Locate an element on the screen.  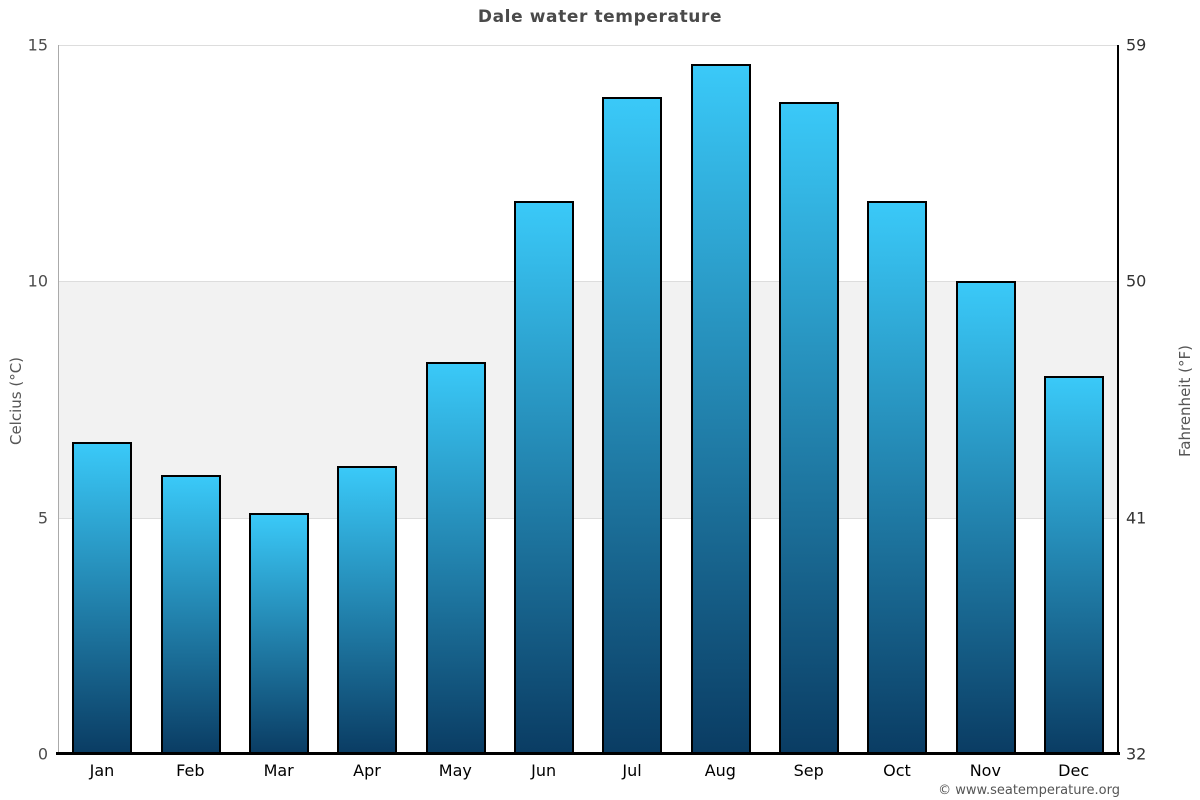
y-axis-line-right is located at coordinates (1118, 399).